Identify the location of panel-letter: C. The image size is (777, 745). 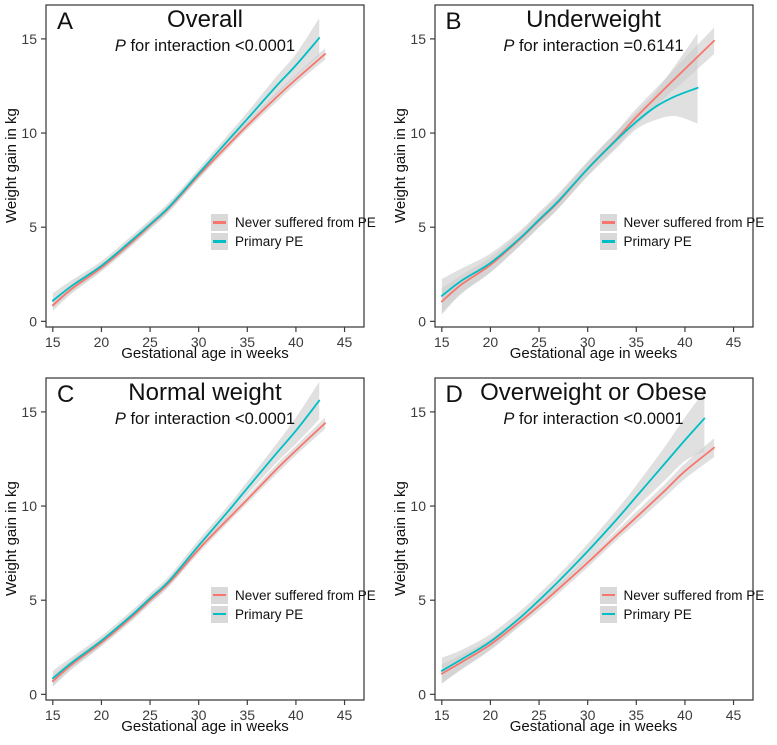
(66, 394).